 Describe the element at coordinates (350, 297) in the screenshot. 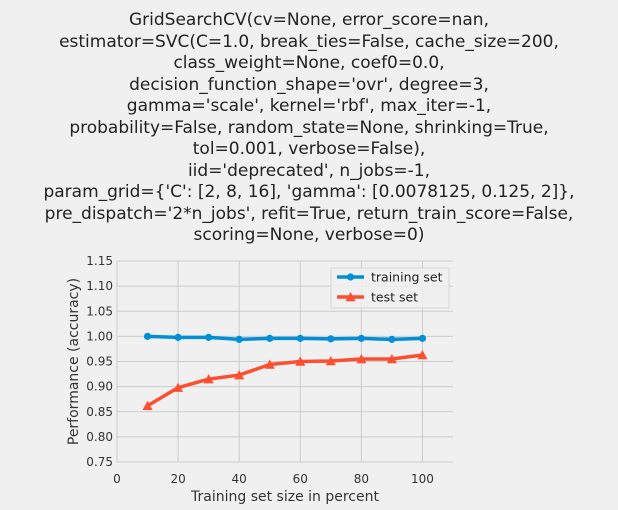

I see `legend-test-set-marker` at that location.